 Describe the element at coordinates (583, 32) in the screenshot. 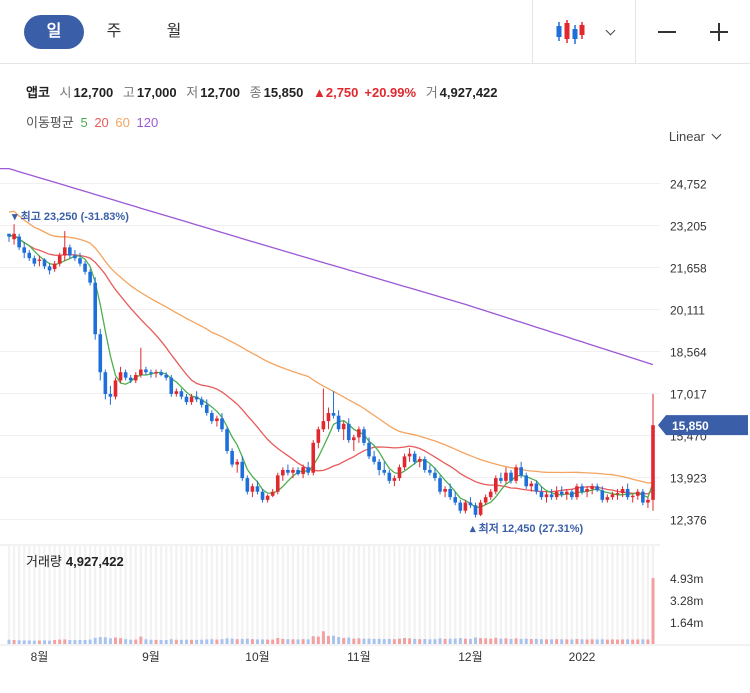

I see `chart-type-dropdown` at that location.